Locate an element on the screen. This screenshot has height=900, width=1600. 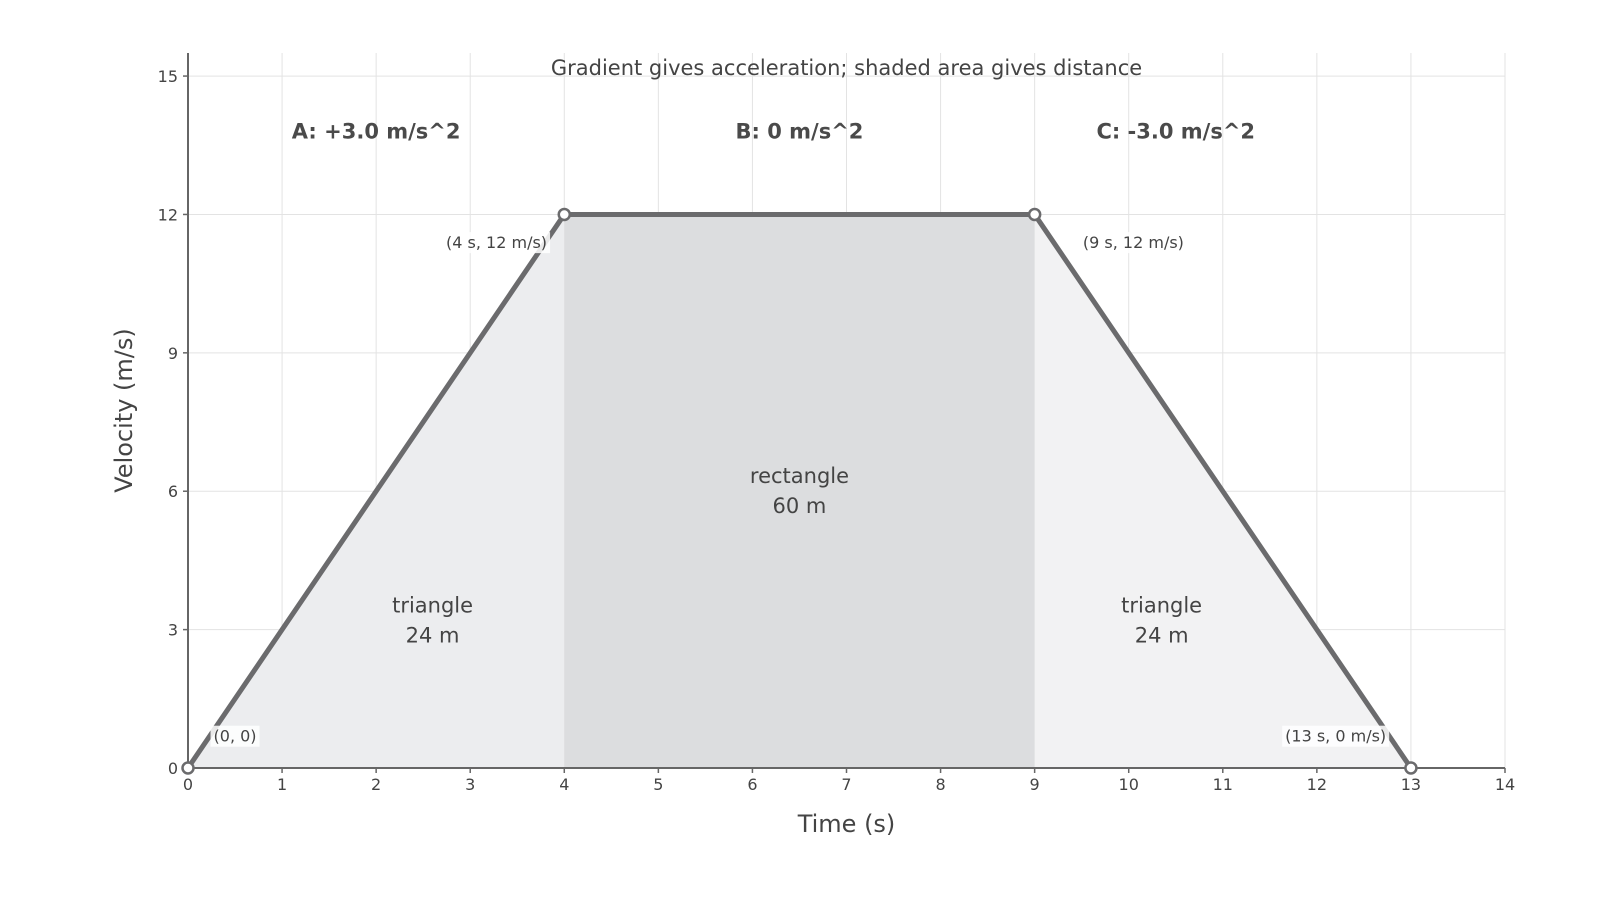
x-axis-ticks: 0 1 2 3 4 5 6 7 8 9 10 11 12 13 14 is located at coordinates (849, 781).